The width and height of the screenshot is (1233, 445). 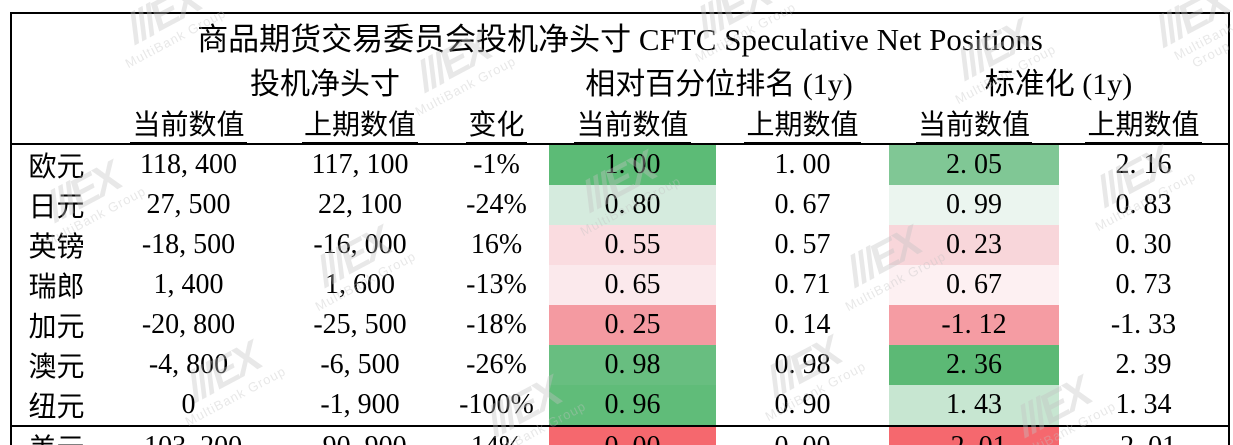 I want to click on cell-std-current: -2. 01, so click(x=974, y=435).